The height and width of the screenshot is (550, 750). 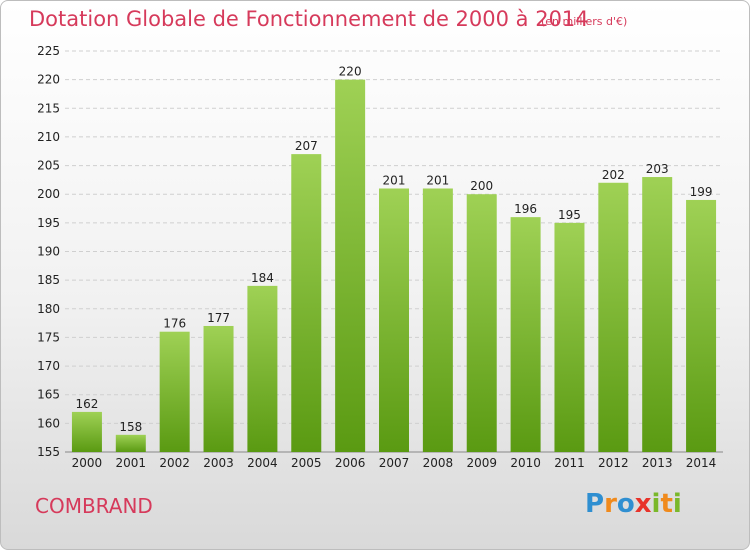 What do you see at coordinates (481, 323) in the screenshot?
I see `bar-2009` at bounding box center [481, 323].